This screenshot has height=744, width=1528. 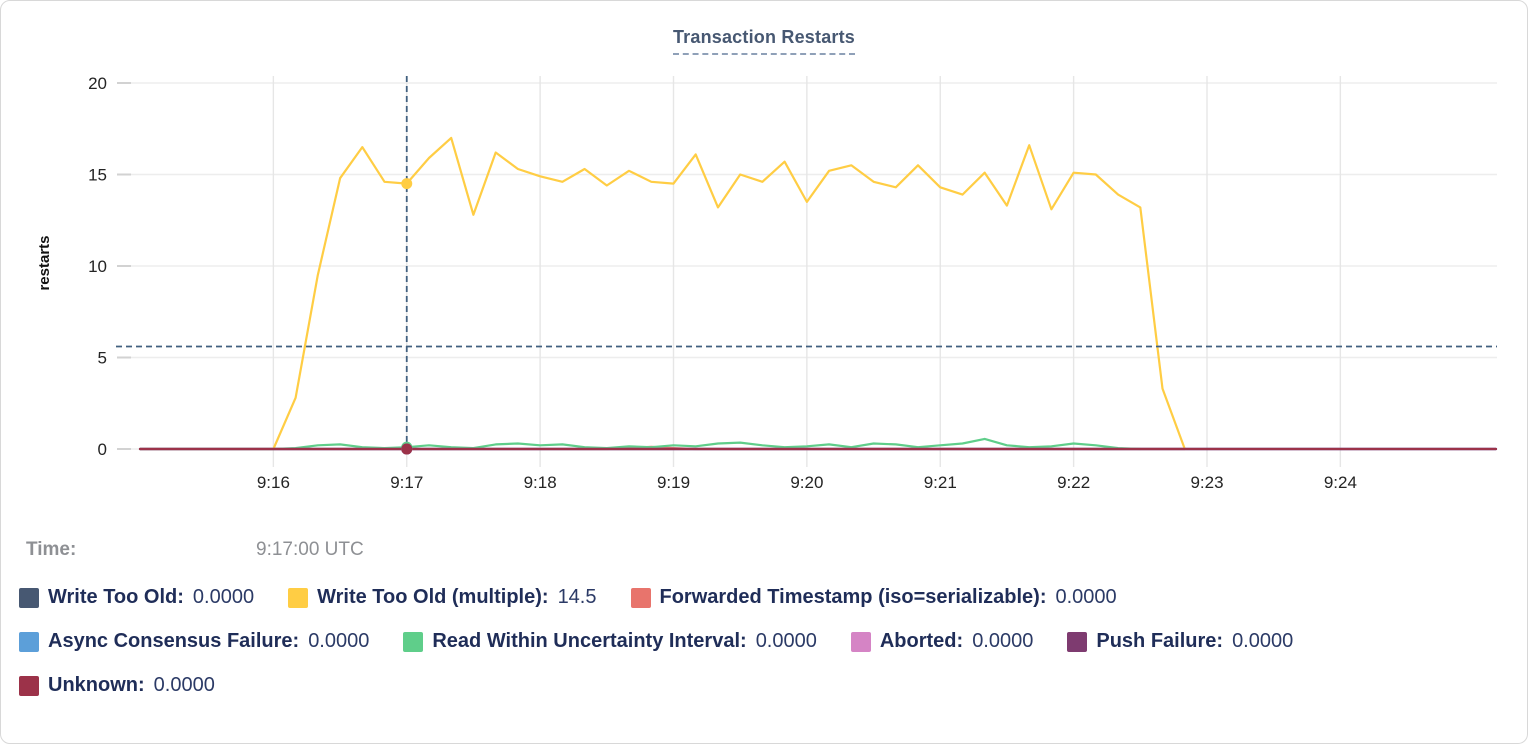 I want to click on legend-label: Async Consensus Failure:, so click(x=174, y=641).